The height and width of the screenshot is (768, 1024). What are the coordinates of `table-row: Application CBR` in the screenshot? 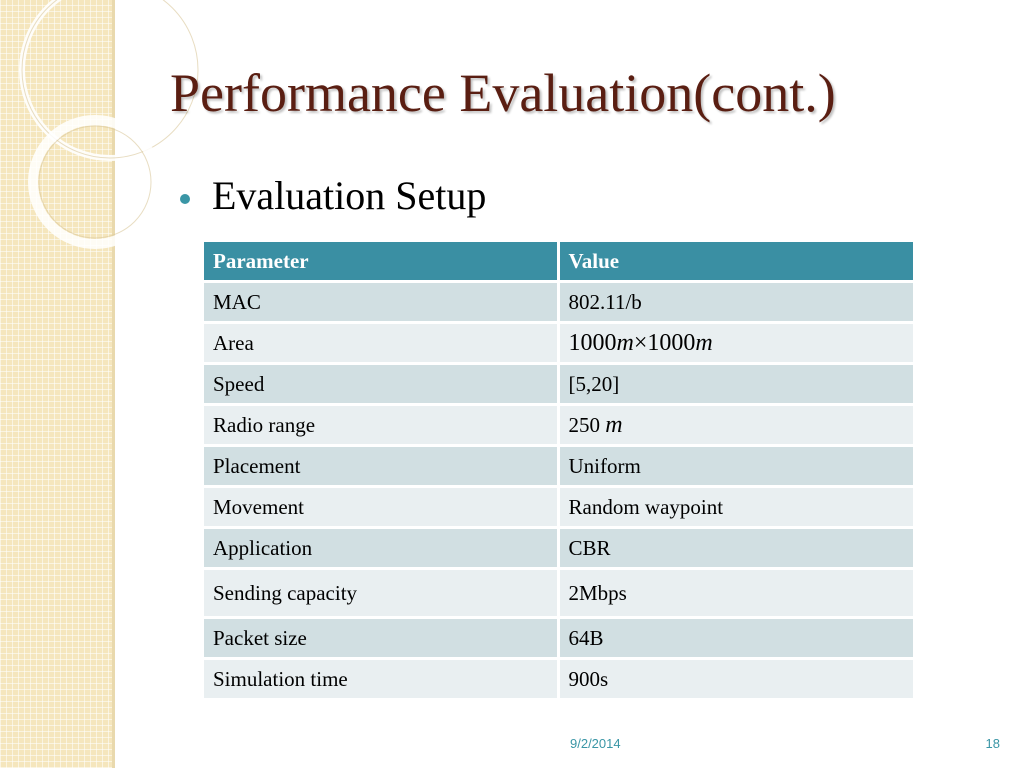 It's located at (558, 548).